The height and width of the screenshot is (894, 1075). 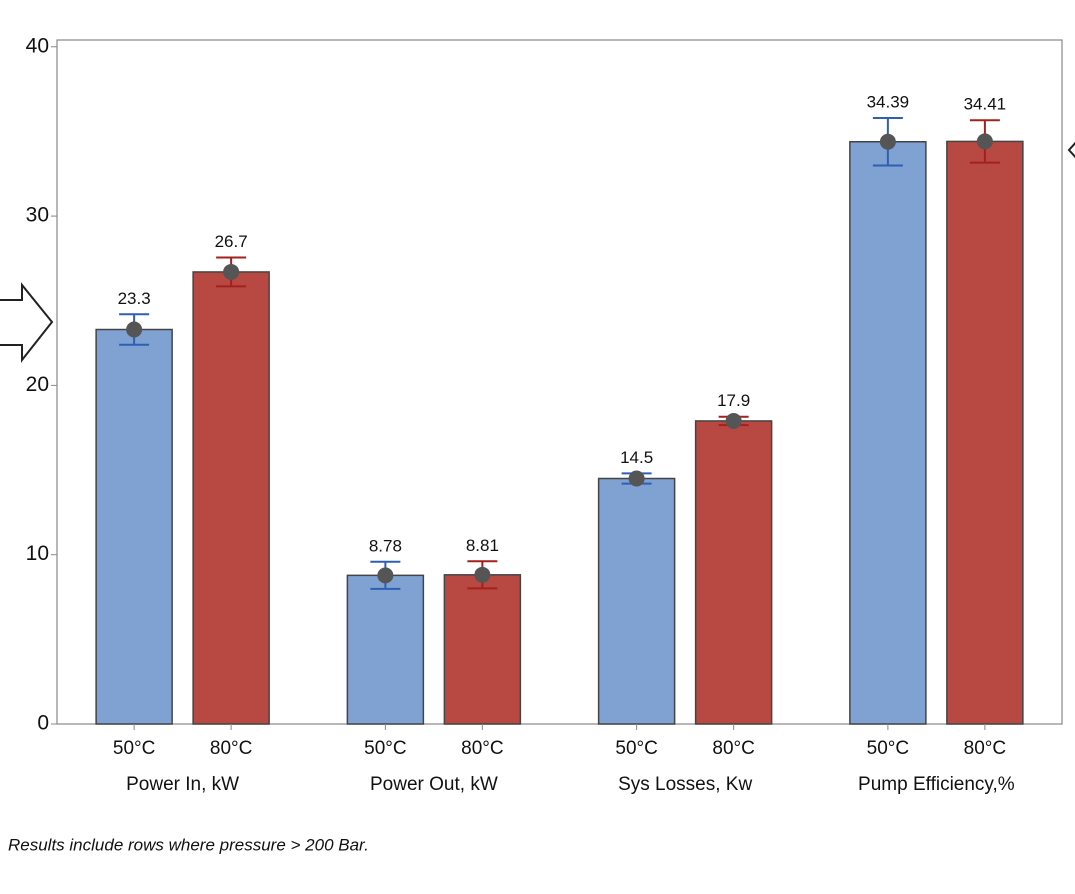 What do you see at coordinates (888, 102) in the screenshot?
I see `data-label: 34.39` at bounding box center [888, 102].